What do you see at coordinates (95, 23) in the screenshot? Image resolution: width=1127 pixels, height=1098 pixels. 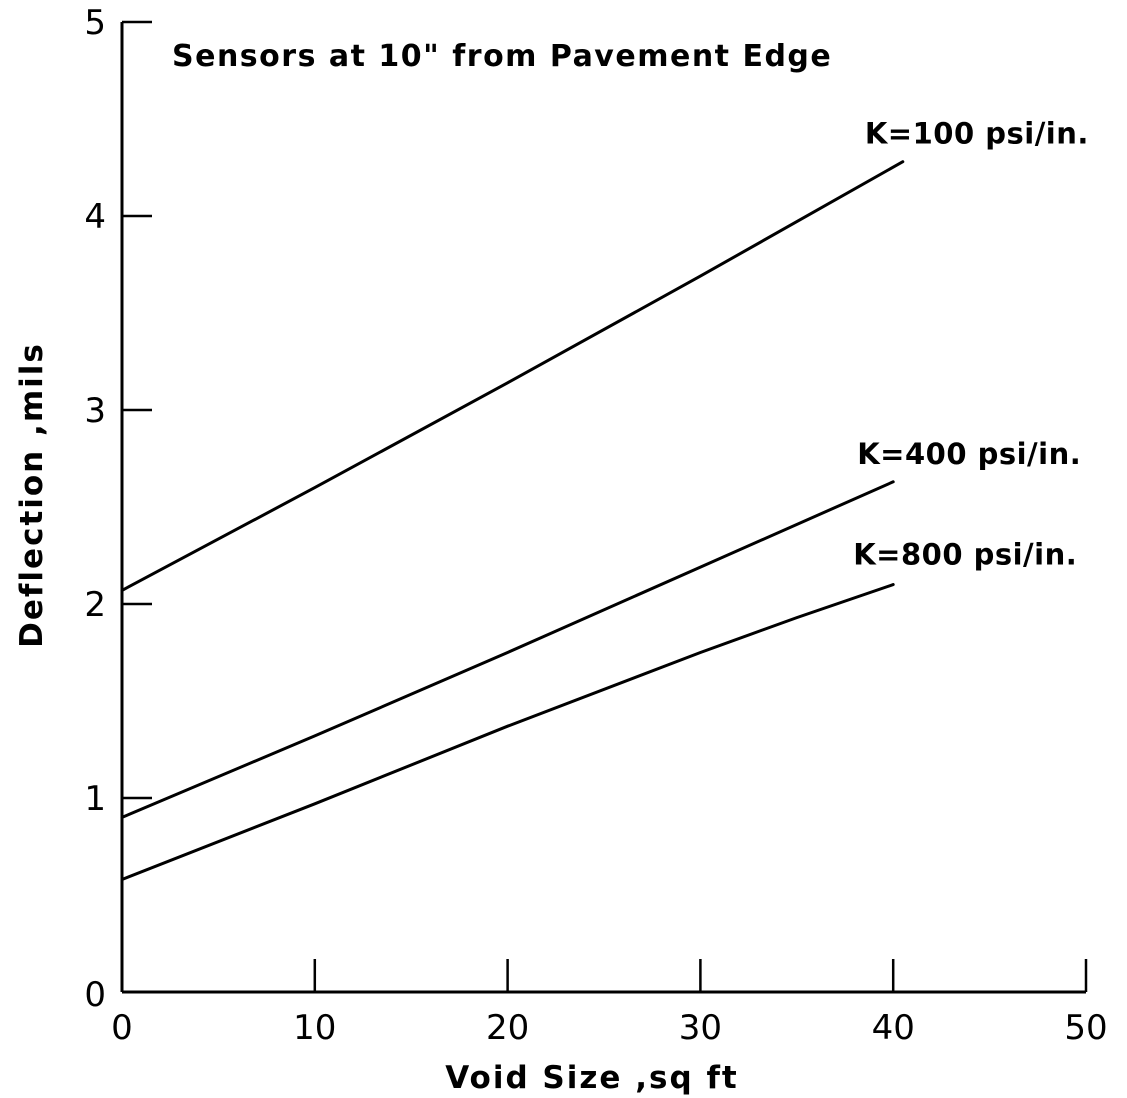 I see `y-tick-label: 5` at bounding box center [95, 23].